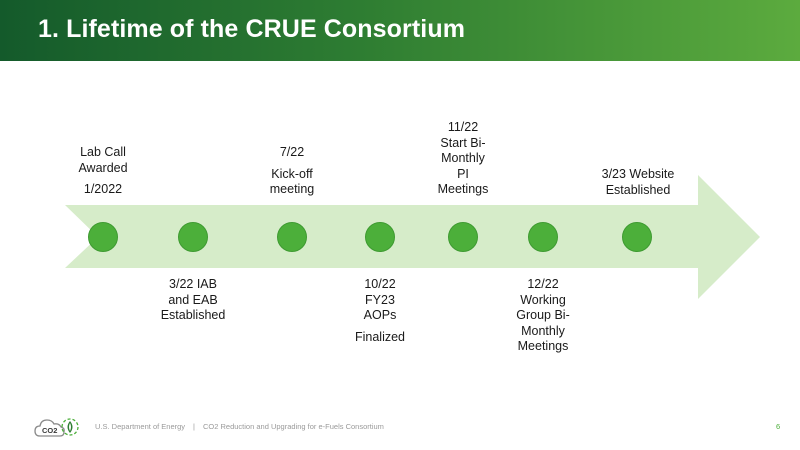  What do you see at coordinates (292, 189) in the screenshot?
I see `milestone-text: meeting` at bounding box center [292, 189].